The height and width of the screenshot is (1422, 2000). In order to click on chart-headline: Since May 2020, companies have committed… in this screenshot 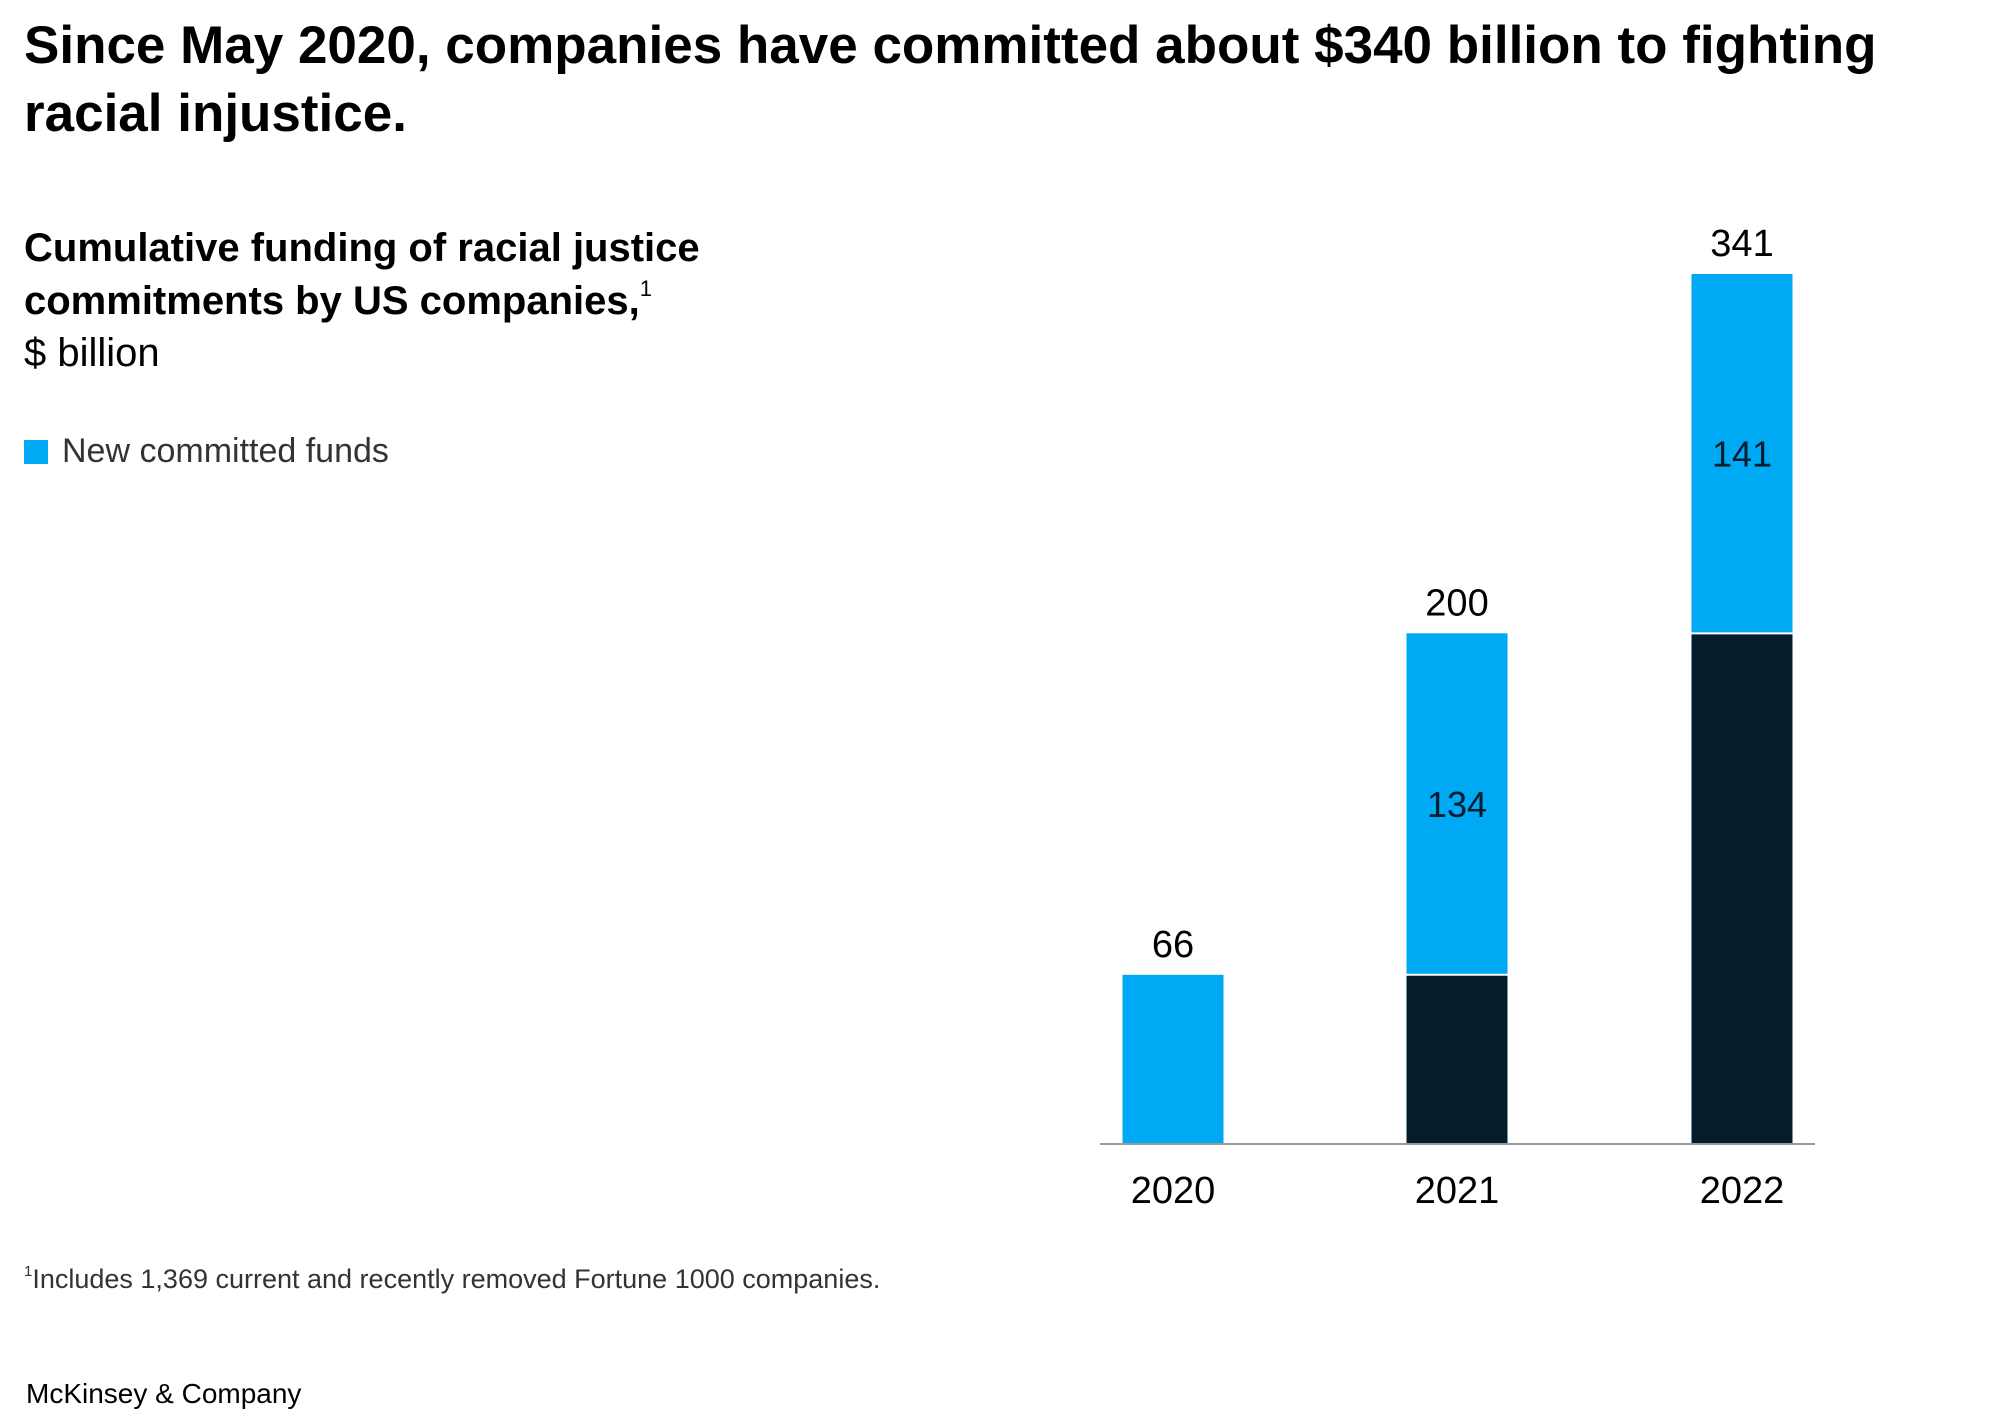, I will do `click(950, 79)`.